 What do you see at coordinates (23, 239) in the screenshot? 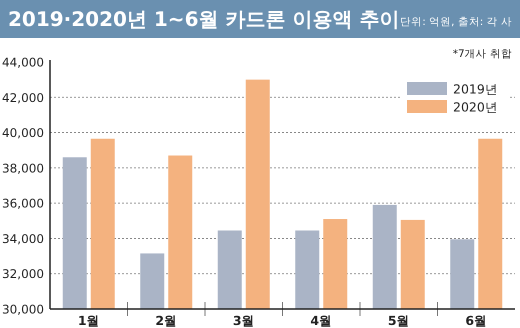
I see `y-tick-label: 34,000` at bounding box center [23, 239].